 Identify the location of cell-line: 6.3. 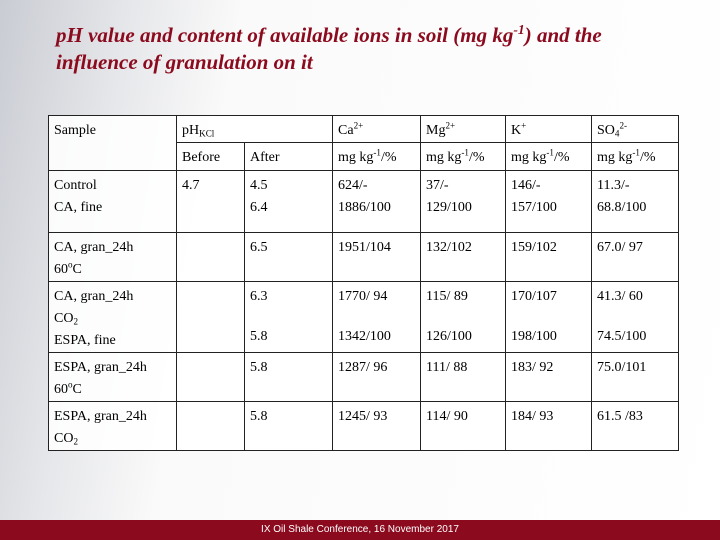
(259, 296).